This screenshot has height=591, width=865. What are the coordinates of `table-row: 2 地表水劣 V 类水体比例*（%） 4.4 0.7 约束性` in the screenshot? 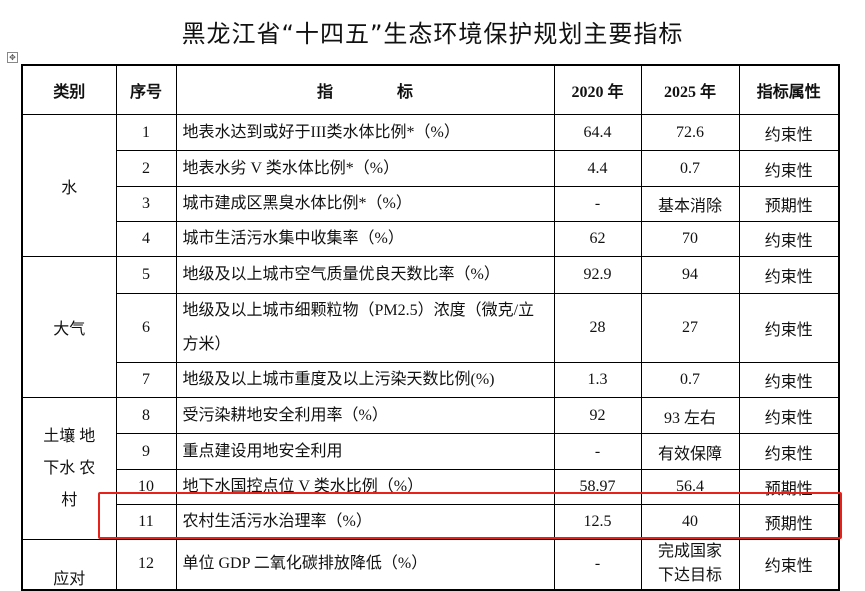 It's located at (431, 168).